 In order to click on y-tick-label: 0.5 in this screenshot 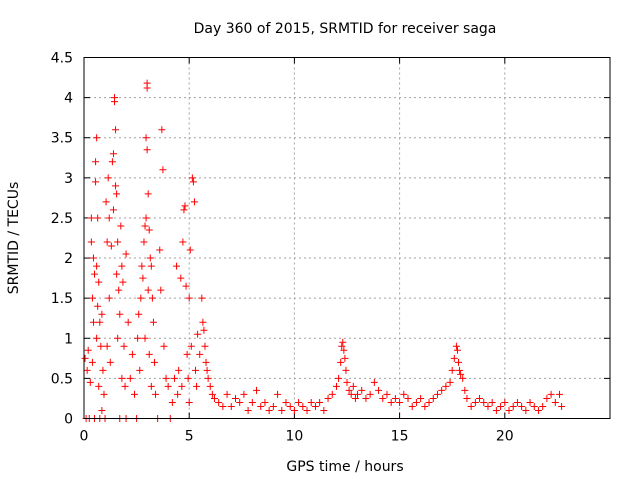, I will do `click(62, 379)`.